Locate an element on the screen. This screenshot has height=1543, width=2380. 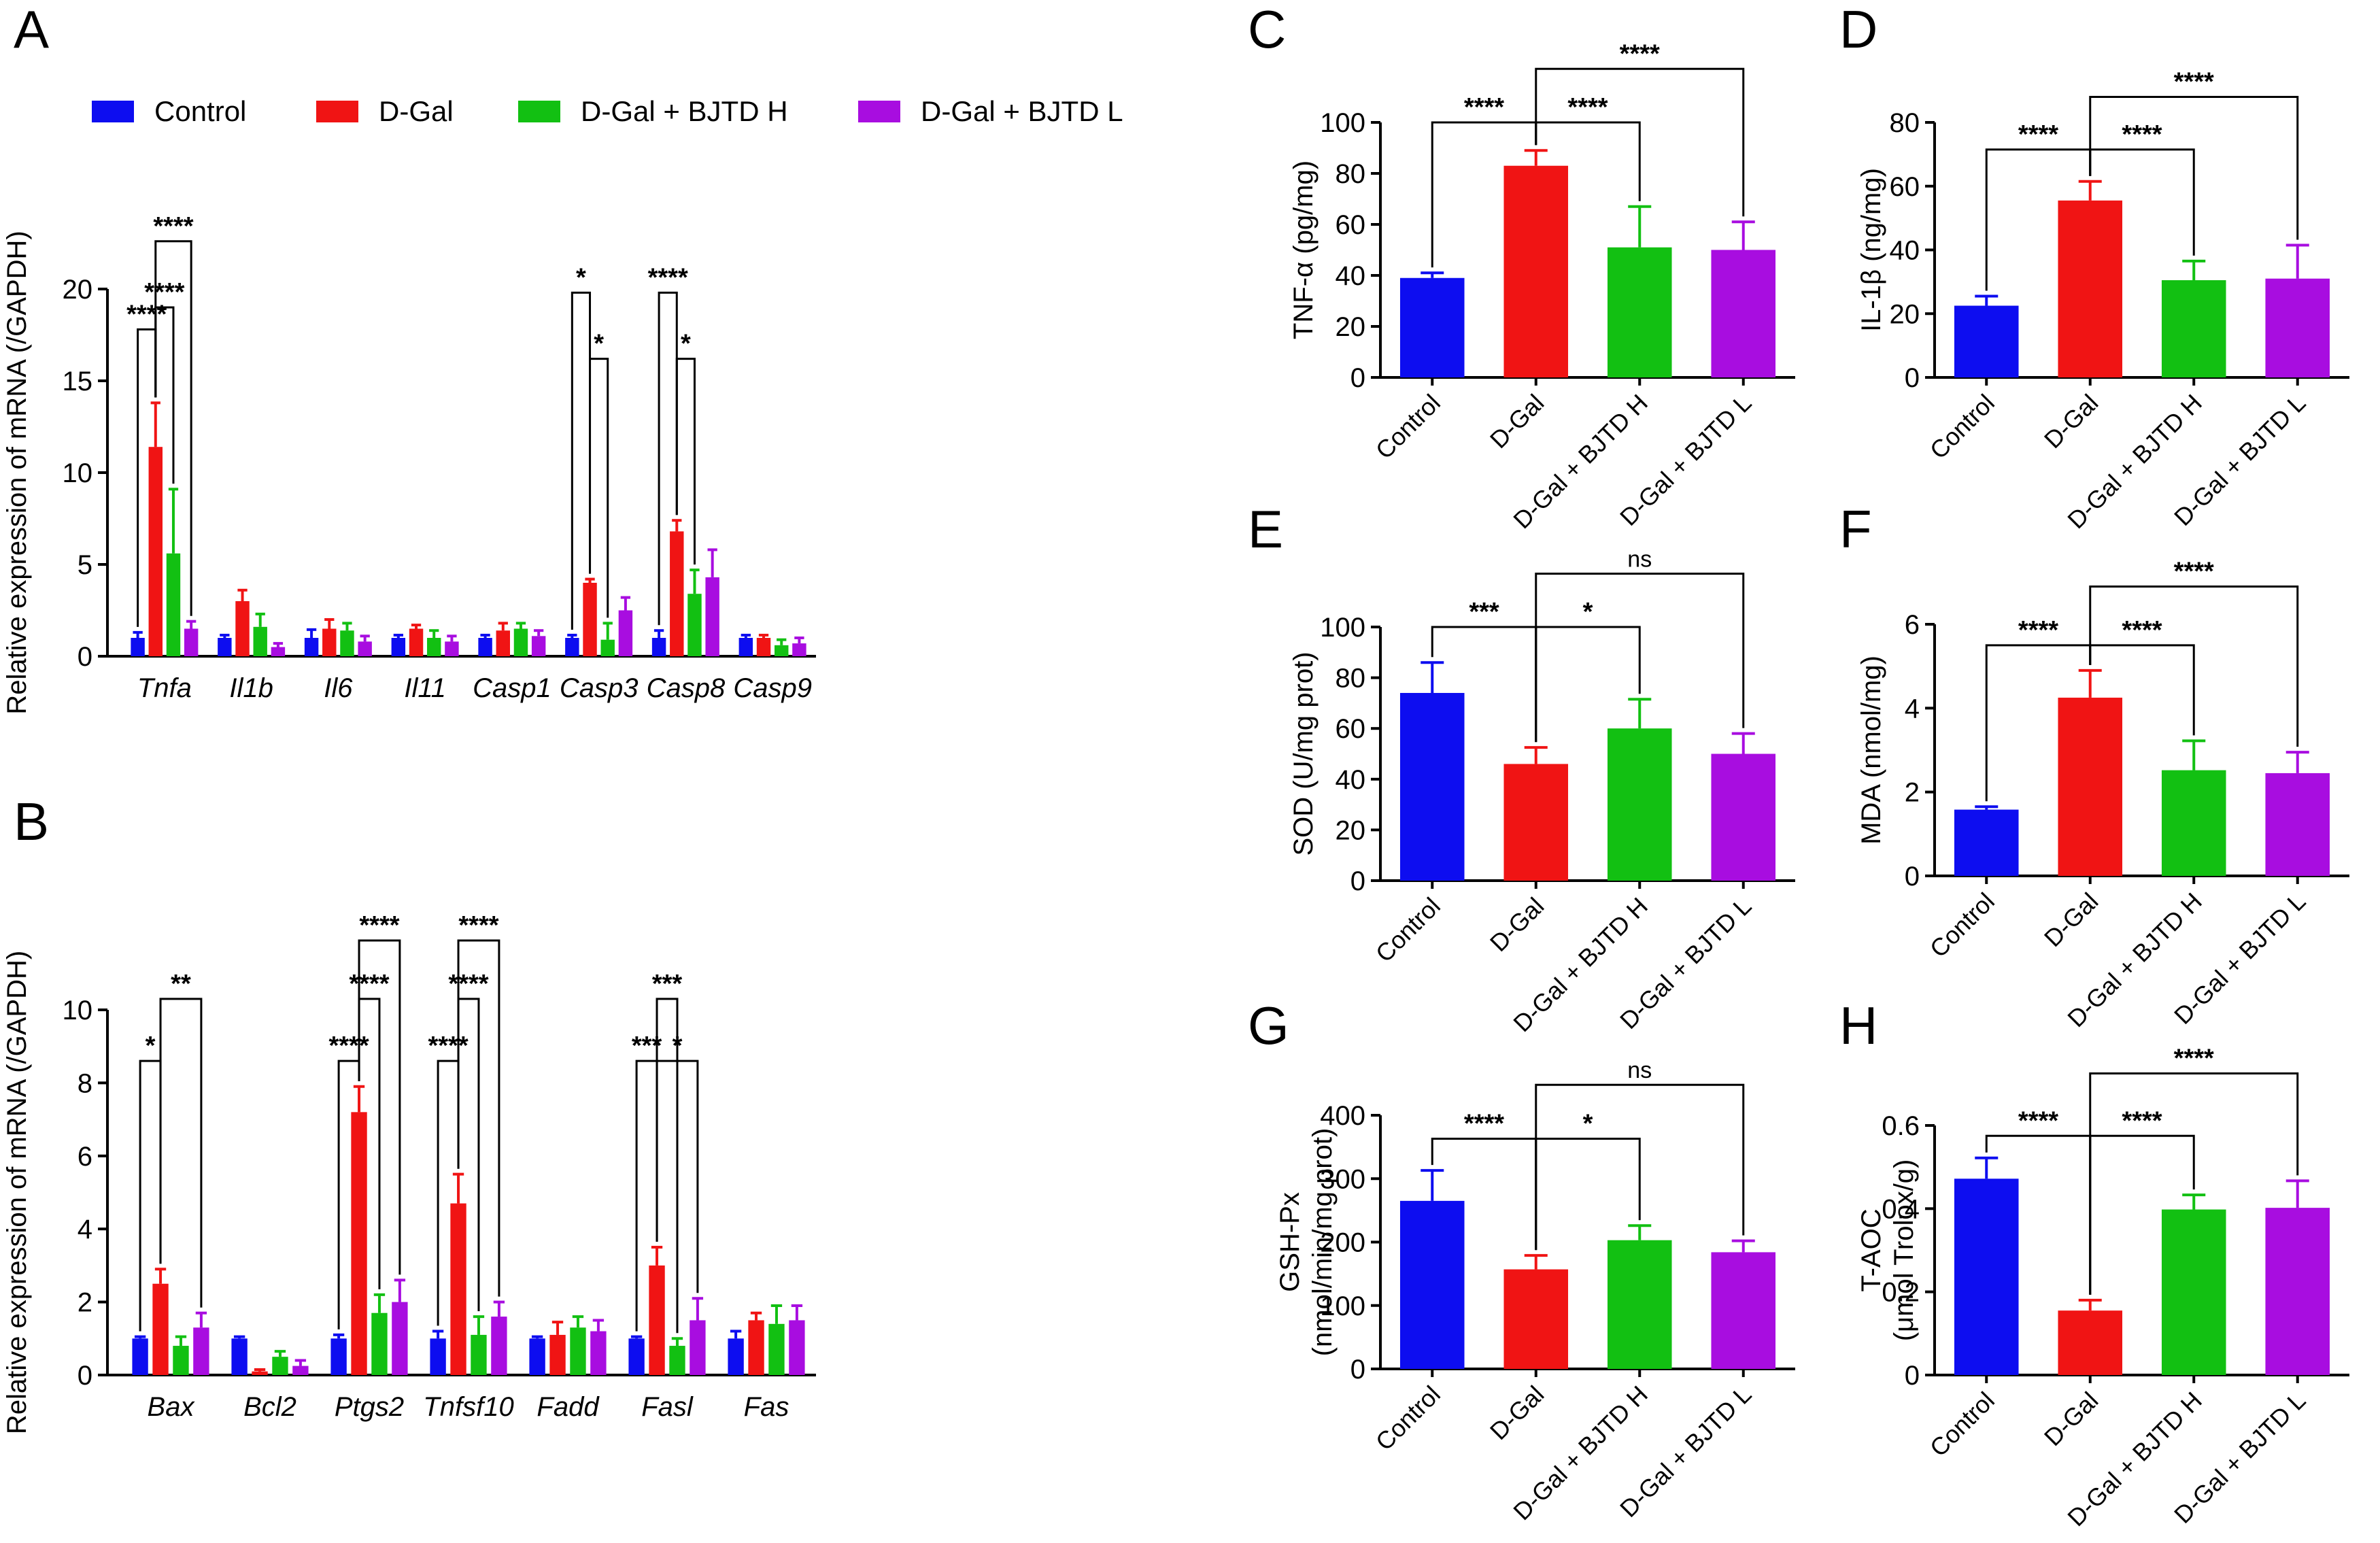
category-label: Fasl is located at coordinates (668, 1407).